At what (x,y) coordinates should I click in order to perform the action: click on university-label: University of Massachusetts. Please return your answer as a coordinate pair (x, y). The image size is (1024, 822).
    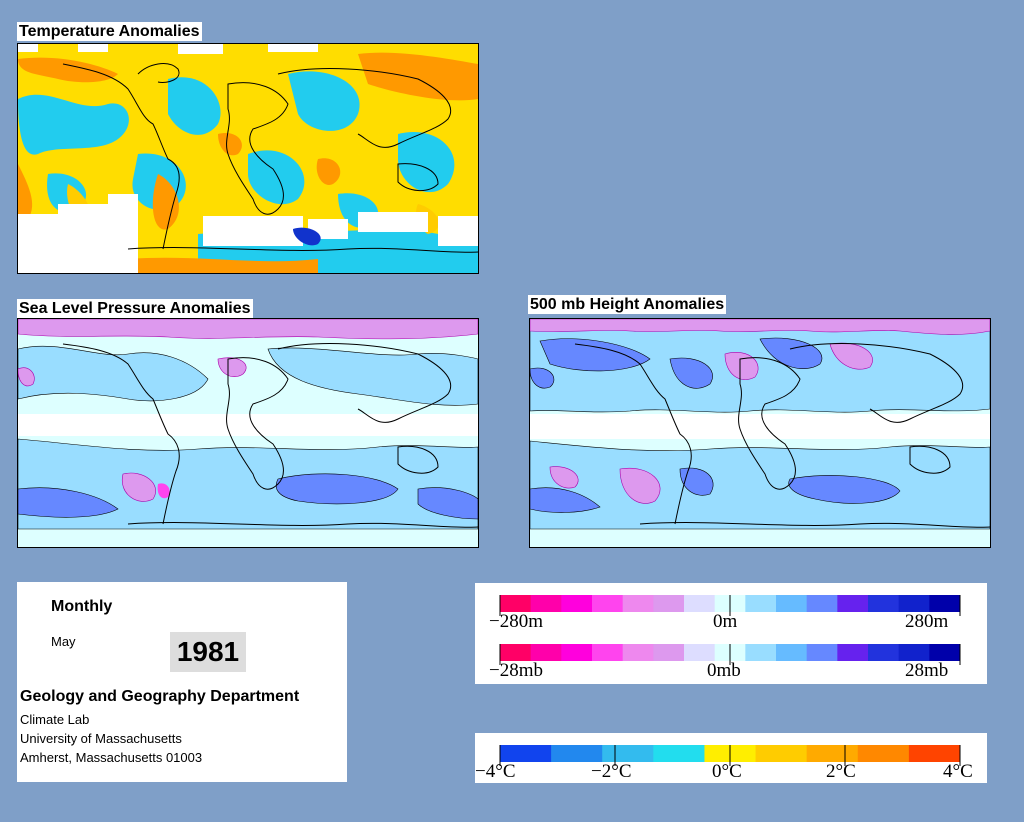
    Looking at the image, I should click on (101, 738).